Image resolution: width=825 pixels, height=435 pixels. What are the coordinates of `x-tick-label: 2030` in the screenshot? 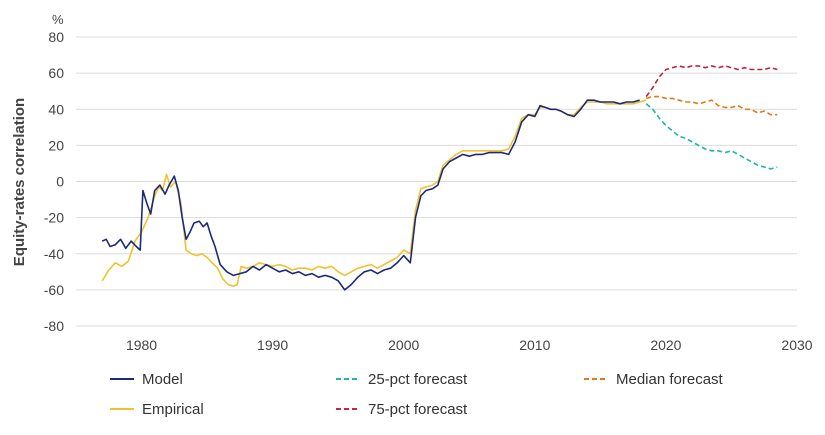 It's located at (796, 345).